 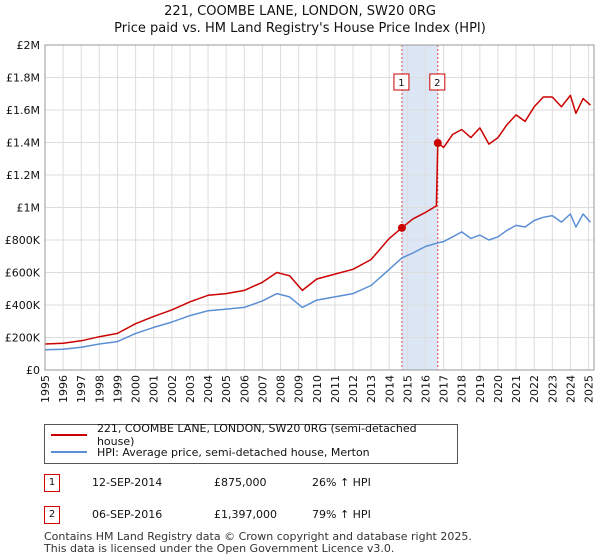 I want to click on y-tick-label: £600K, so click(x=23, y=273).